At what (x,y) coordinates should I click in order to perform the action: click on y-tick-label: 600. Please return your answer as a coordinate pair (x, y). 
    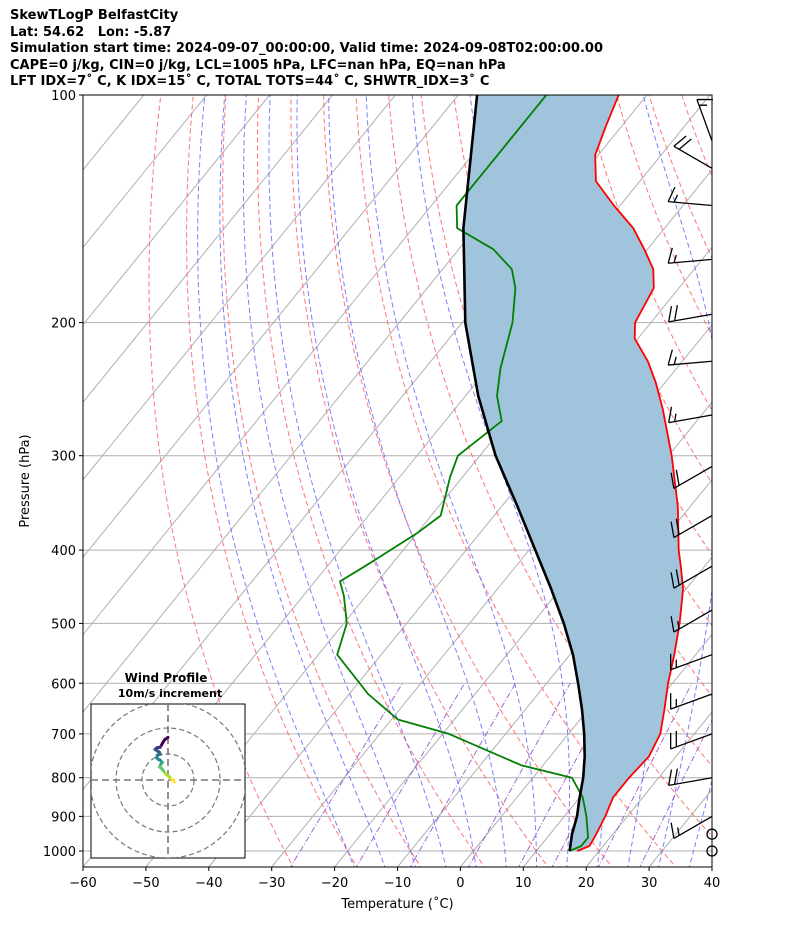
    Looking at the image, I should click on (63, 684).